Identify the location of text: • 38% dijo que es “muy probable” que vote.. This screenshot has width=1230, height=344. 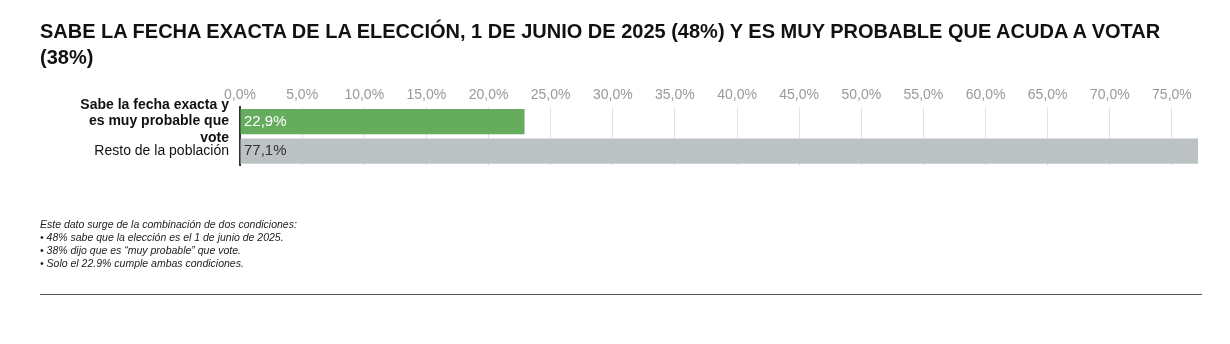
(141, 250).